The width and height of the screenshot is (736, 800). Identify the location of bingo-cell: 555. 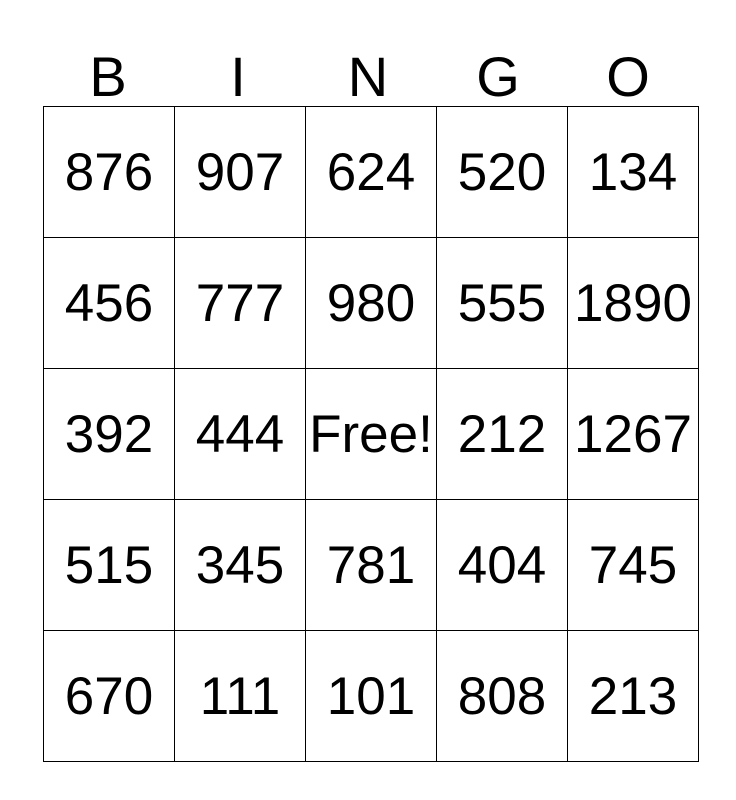
(502, 303).